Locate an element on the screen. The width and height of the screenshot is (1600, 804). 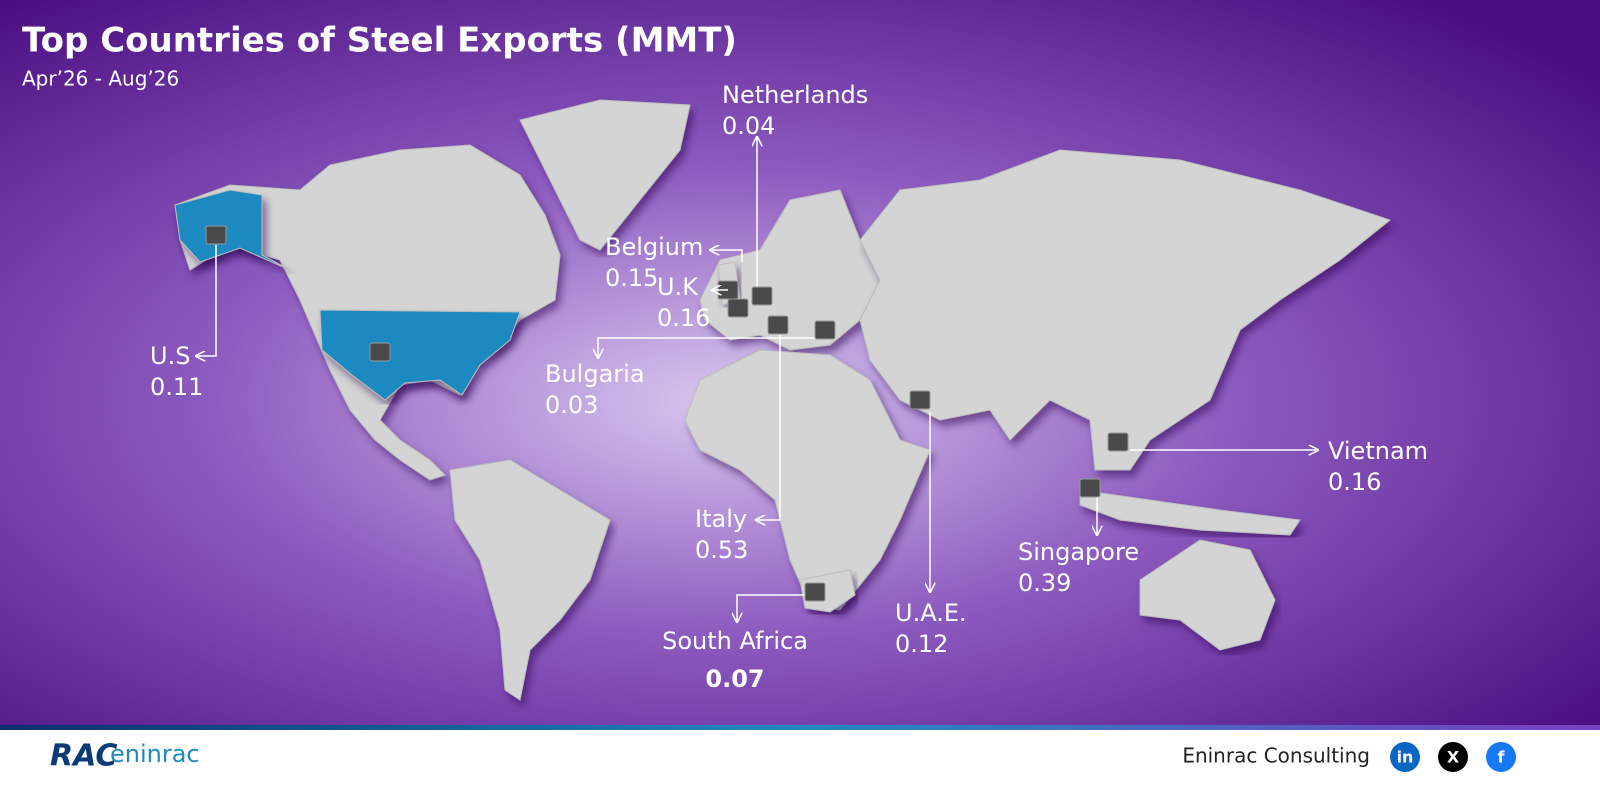
indonesia is located at coordinates (1190, 512).